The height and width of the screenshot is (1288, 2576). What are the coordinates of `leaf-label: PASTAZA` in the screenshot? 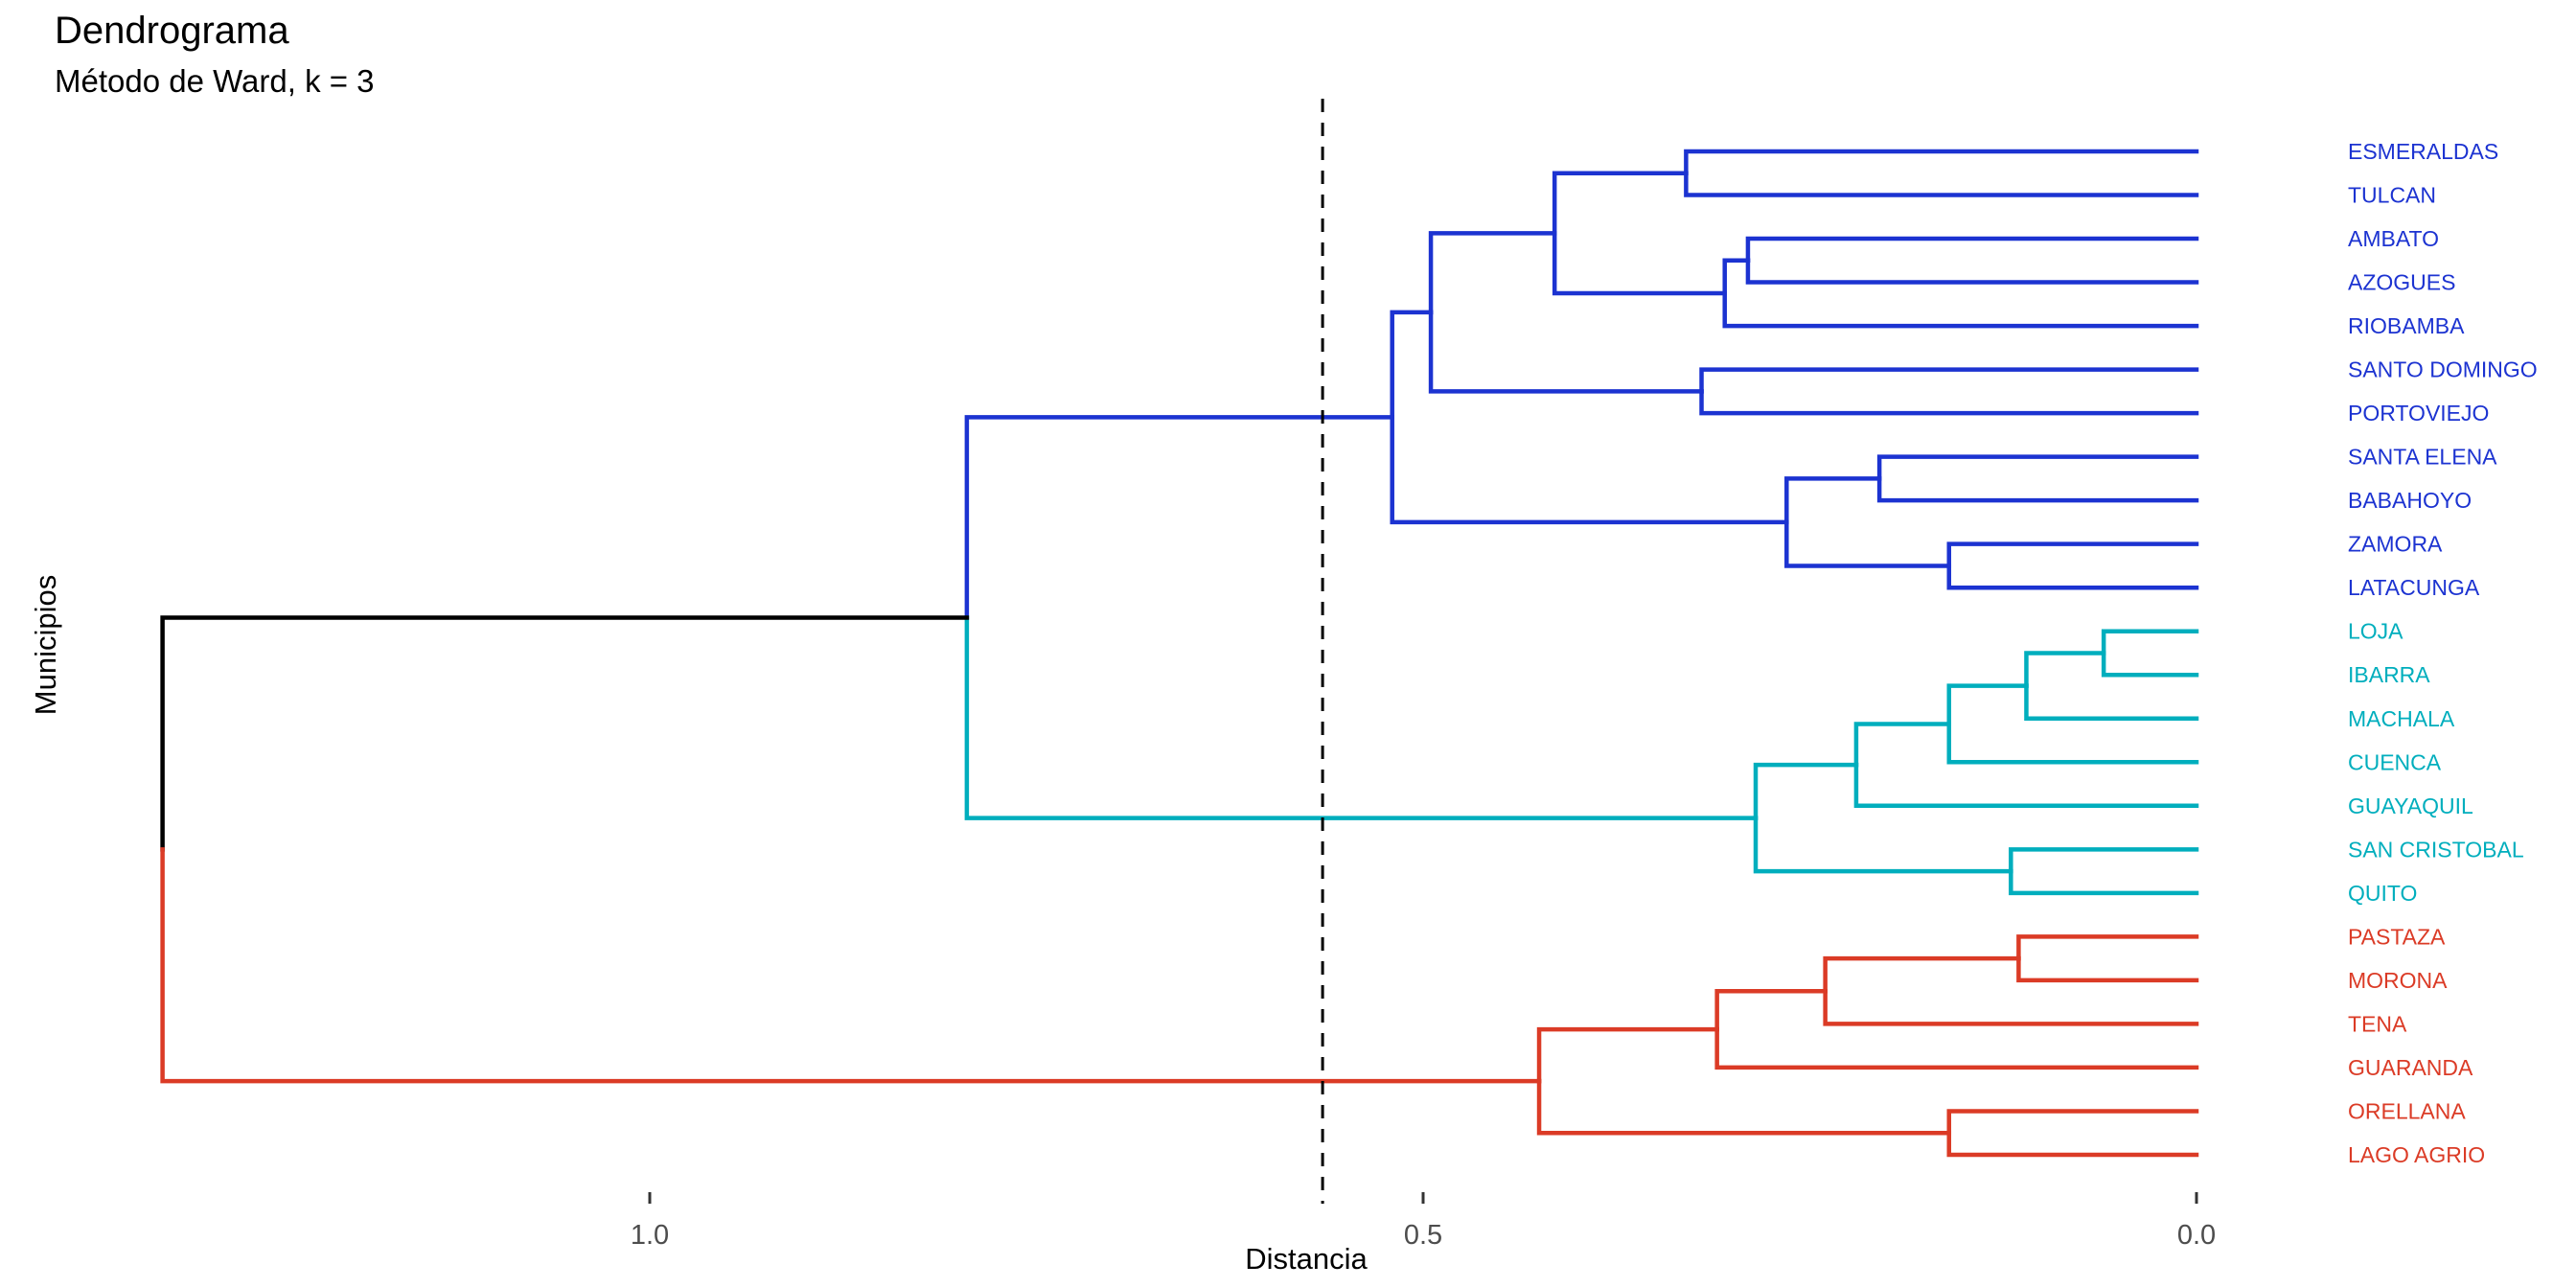 It's located at (2397, 936).